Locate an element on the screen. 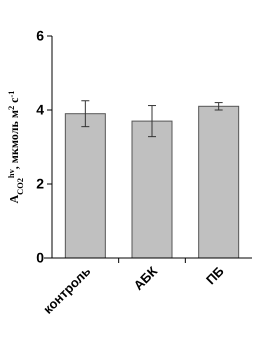  y-tick-label: 6 is located at coordinates (40, 35).